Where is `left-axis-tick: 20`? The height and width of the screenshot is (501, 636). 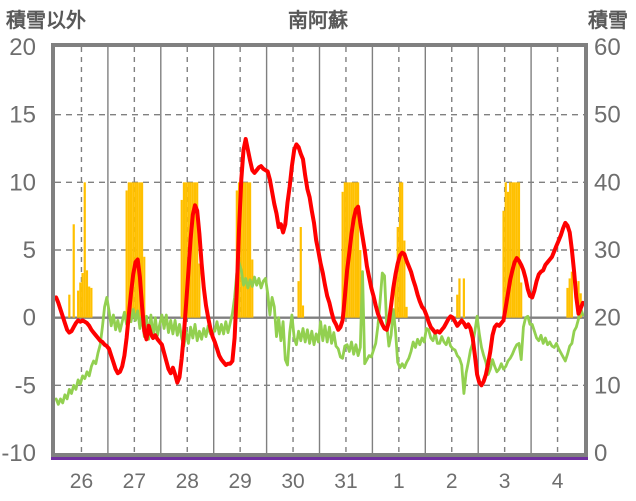 left-axis-tick: 20 is located at coordinates (22, 47).